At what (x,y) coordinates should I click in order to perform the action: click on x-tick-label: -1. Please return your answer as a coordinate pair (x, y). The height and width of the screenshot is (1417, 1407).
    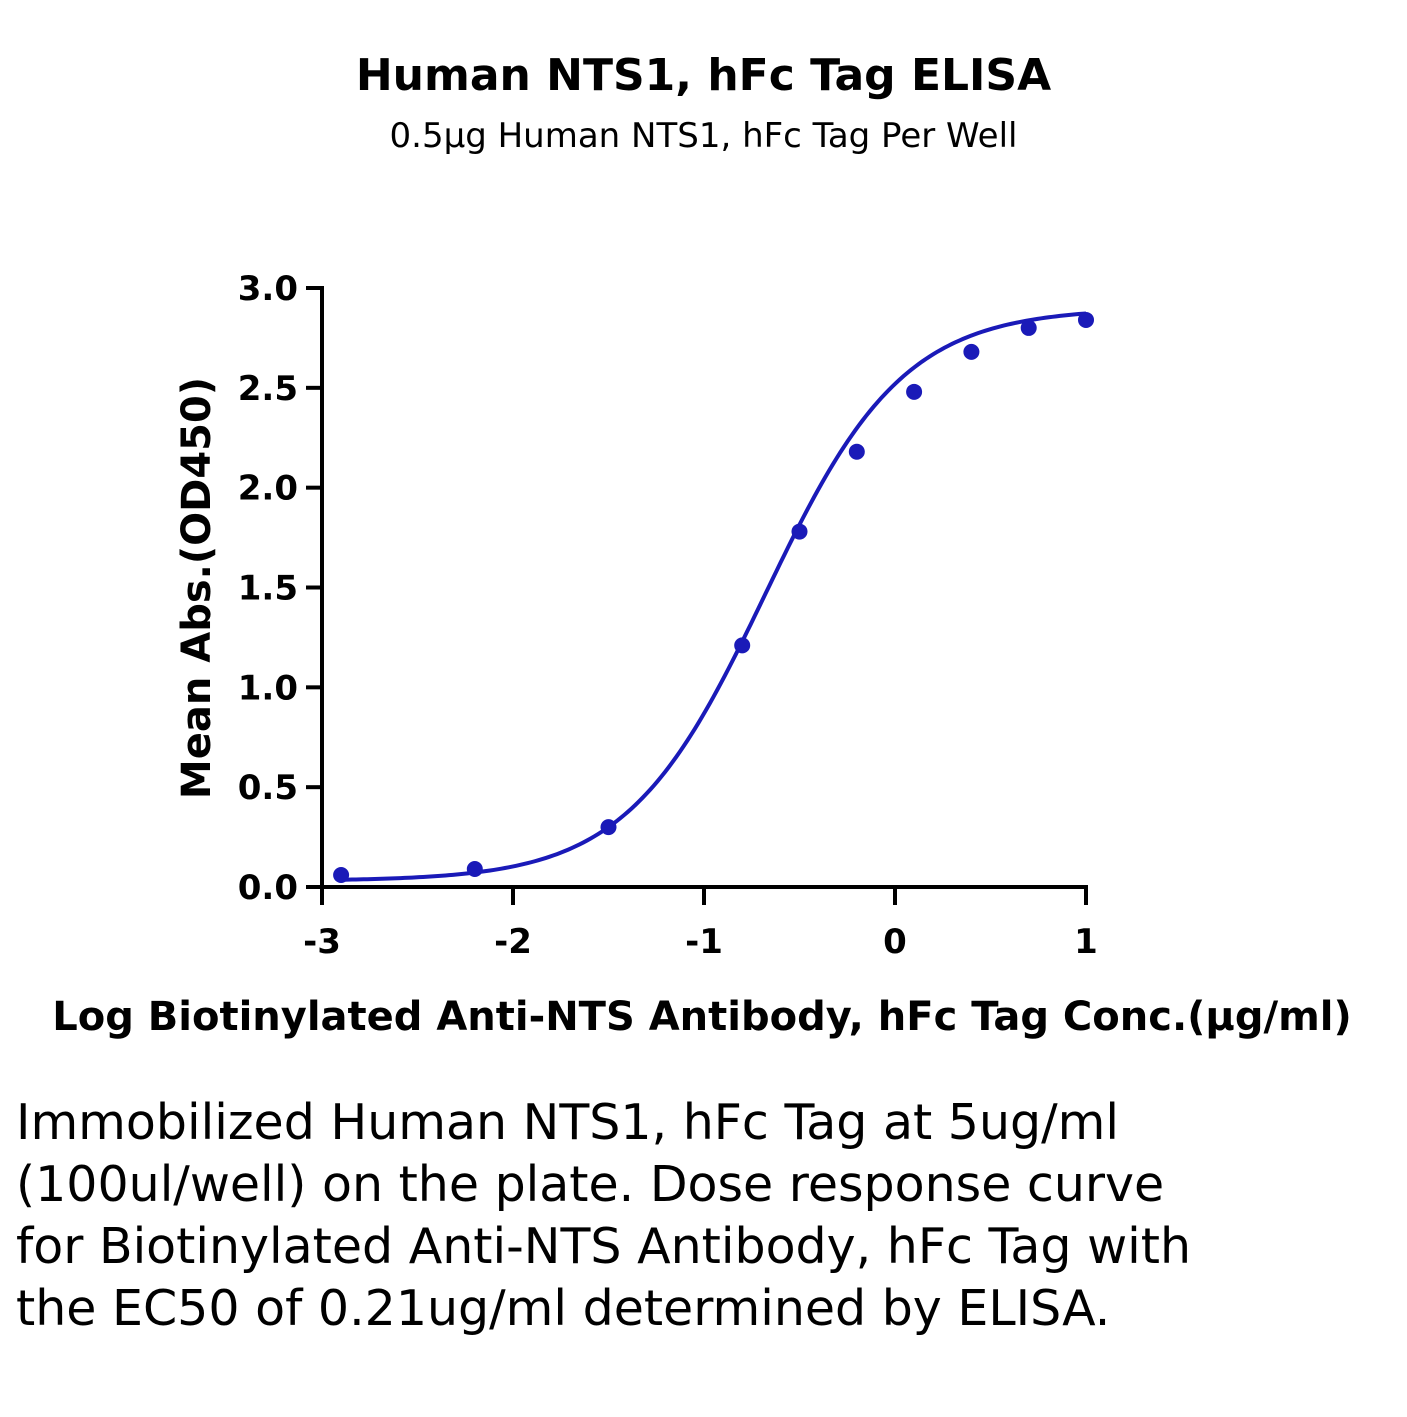
    Looking at the image, I should click on (704, 942).